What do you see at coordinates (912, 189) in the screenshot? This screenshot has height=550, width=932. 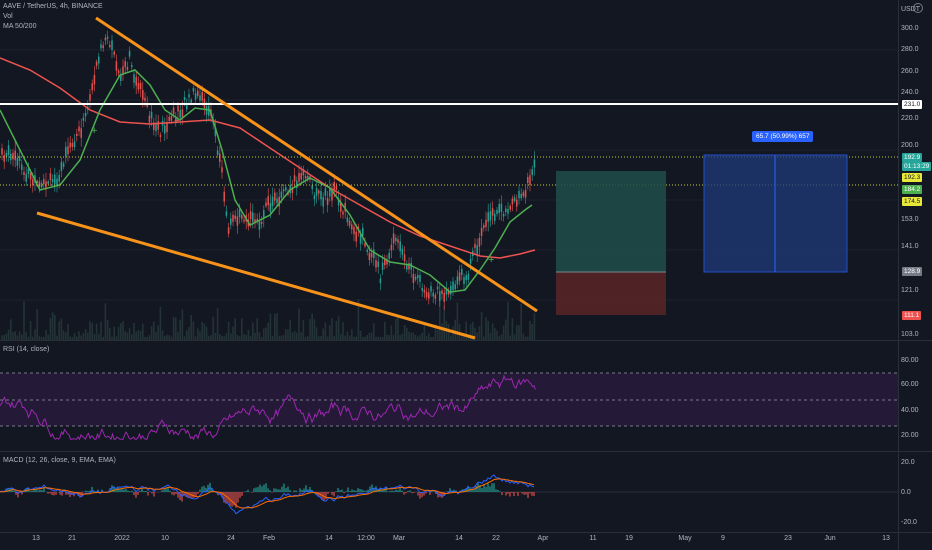 I see `ma50-price-tag: 184.2` at bounding box center [912, 189].